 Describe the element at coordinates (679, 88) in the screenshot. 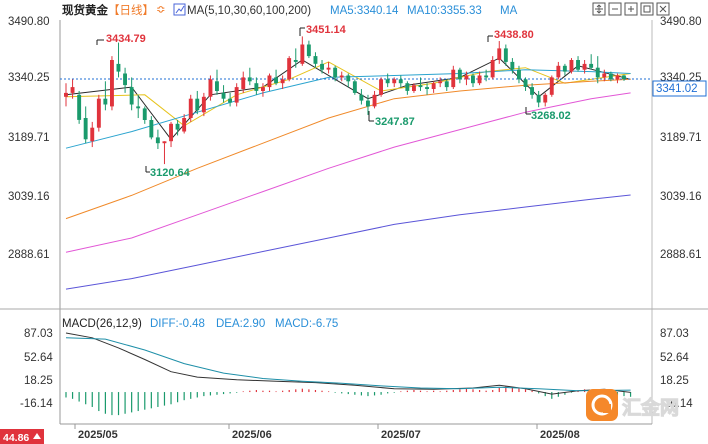

I see `current-price-tag: 3341.02` at that location.